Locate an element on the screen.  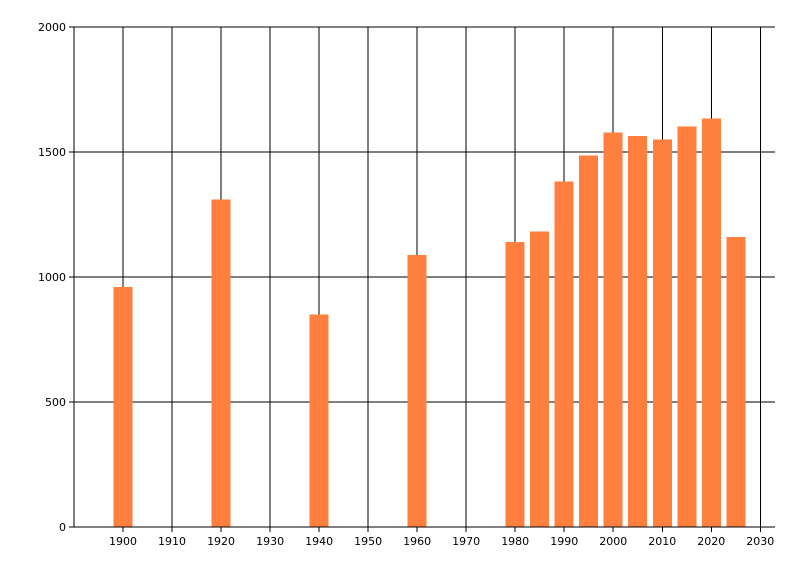
x-tick-label: 2030 is located at coordinates (760, 541).